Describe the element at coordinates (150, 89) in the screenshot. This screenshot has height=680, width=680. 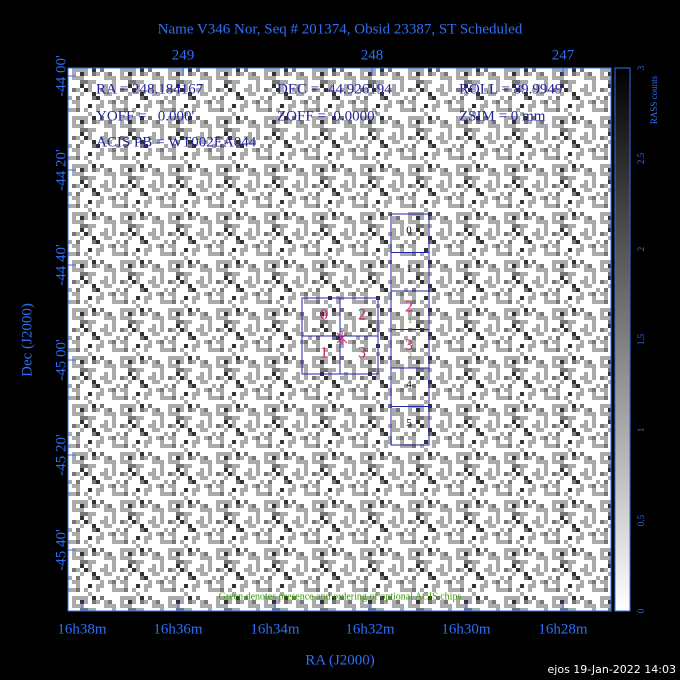
I see `info-text: RA = 248.184167` at that location.